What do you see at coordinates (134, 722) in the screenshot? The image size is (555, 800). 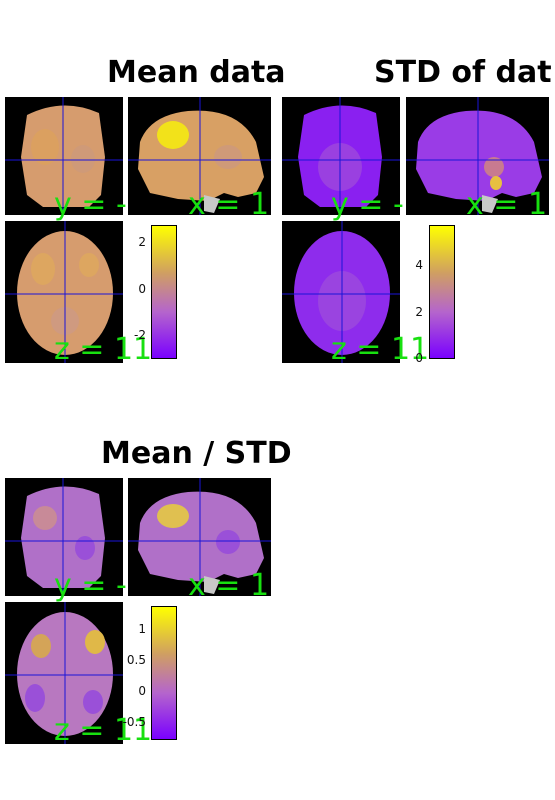 I see `colorbar-tick-label: -0.5` at bounding box center [134, 722].